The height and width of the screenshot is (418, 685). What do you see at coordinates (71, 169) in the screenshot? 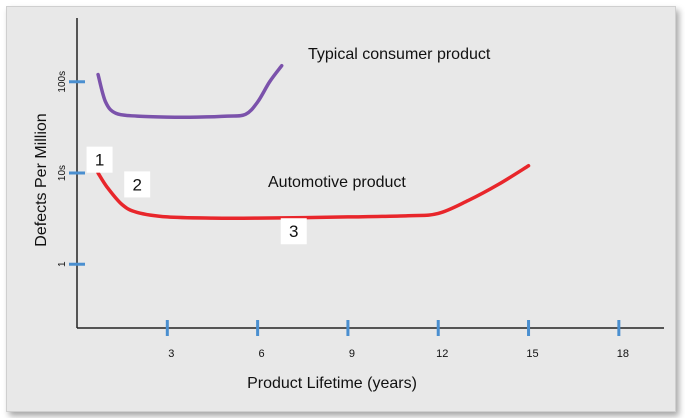
I see `y-ticks: 1 10s 100s` at bounding box center [71, 169].